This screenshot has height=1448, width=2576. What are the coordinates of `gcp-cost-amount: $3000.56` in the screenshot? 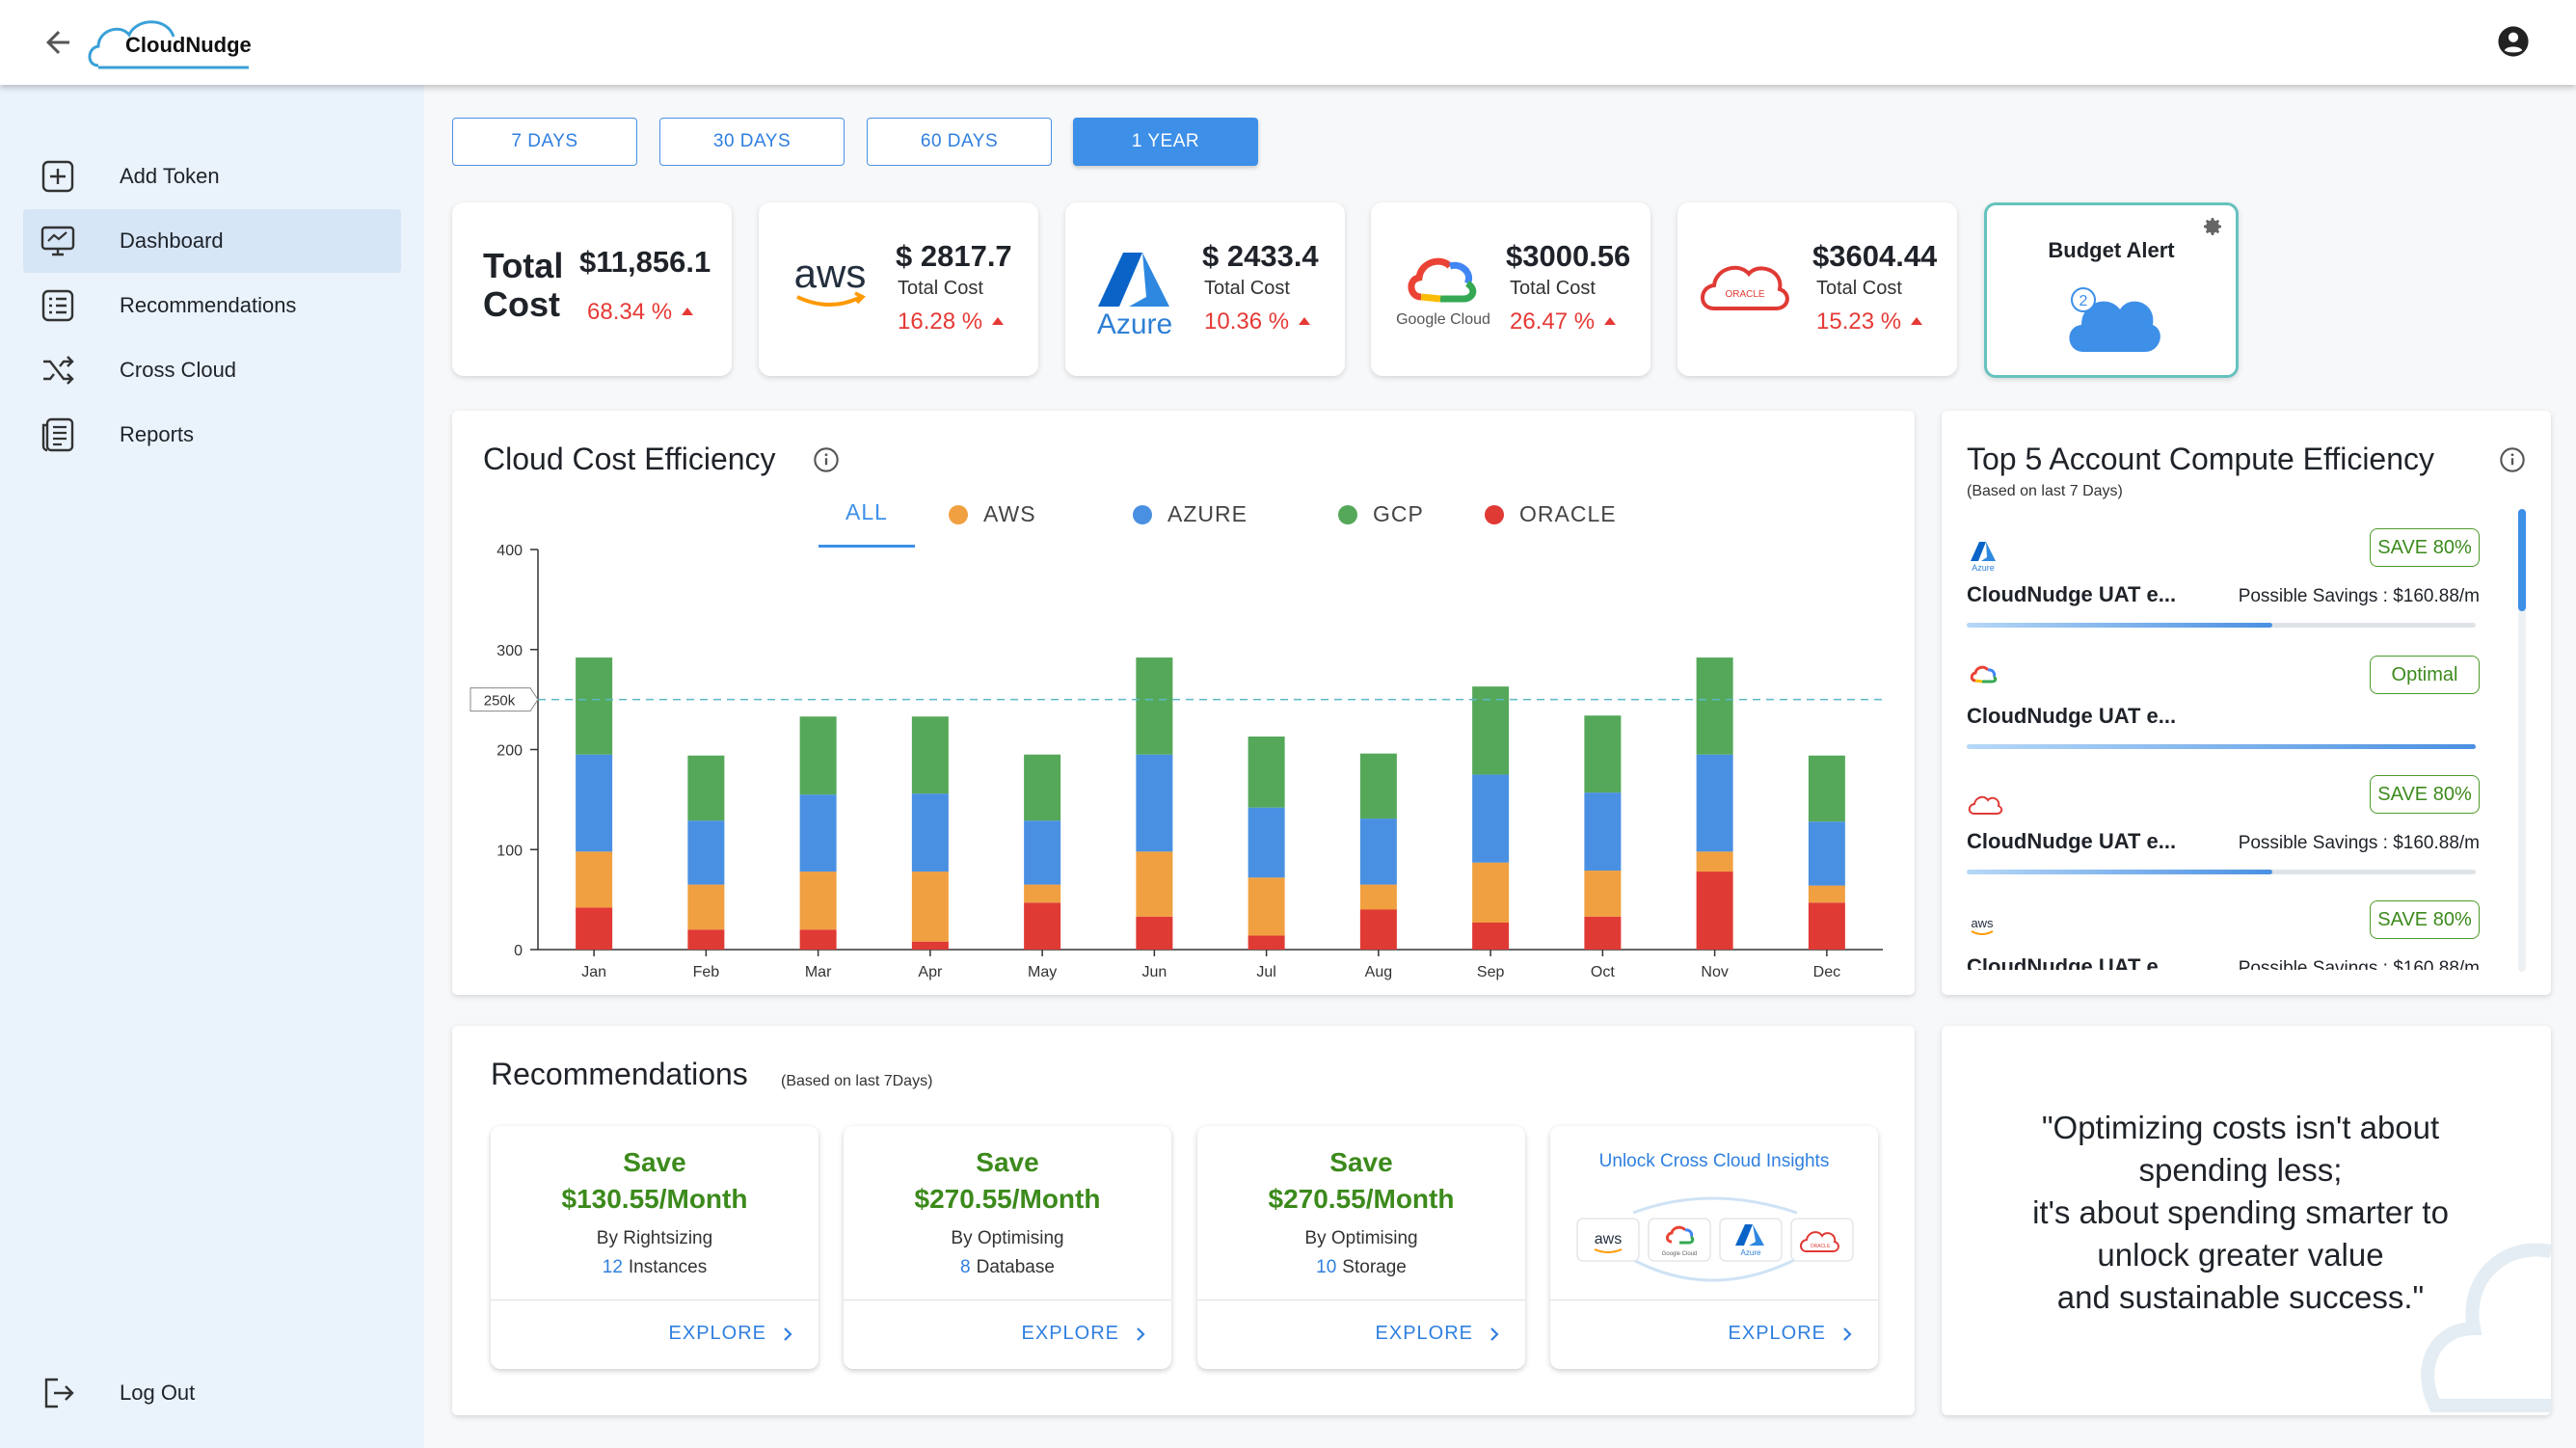 It's located at (1569, 256).